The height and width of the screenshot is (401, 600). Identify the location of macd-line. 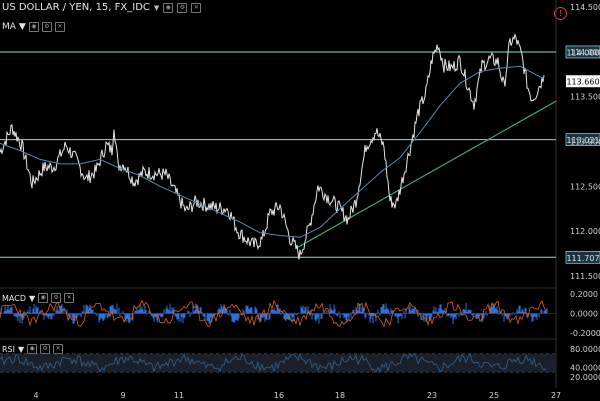
(273, 313).